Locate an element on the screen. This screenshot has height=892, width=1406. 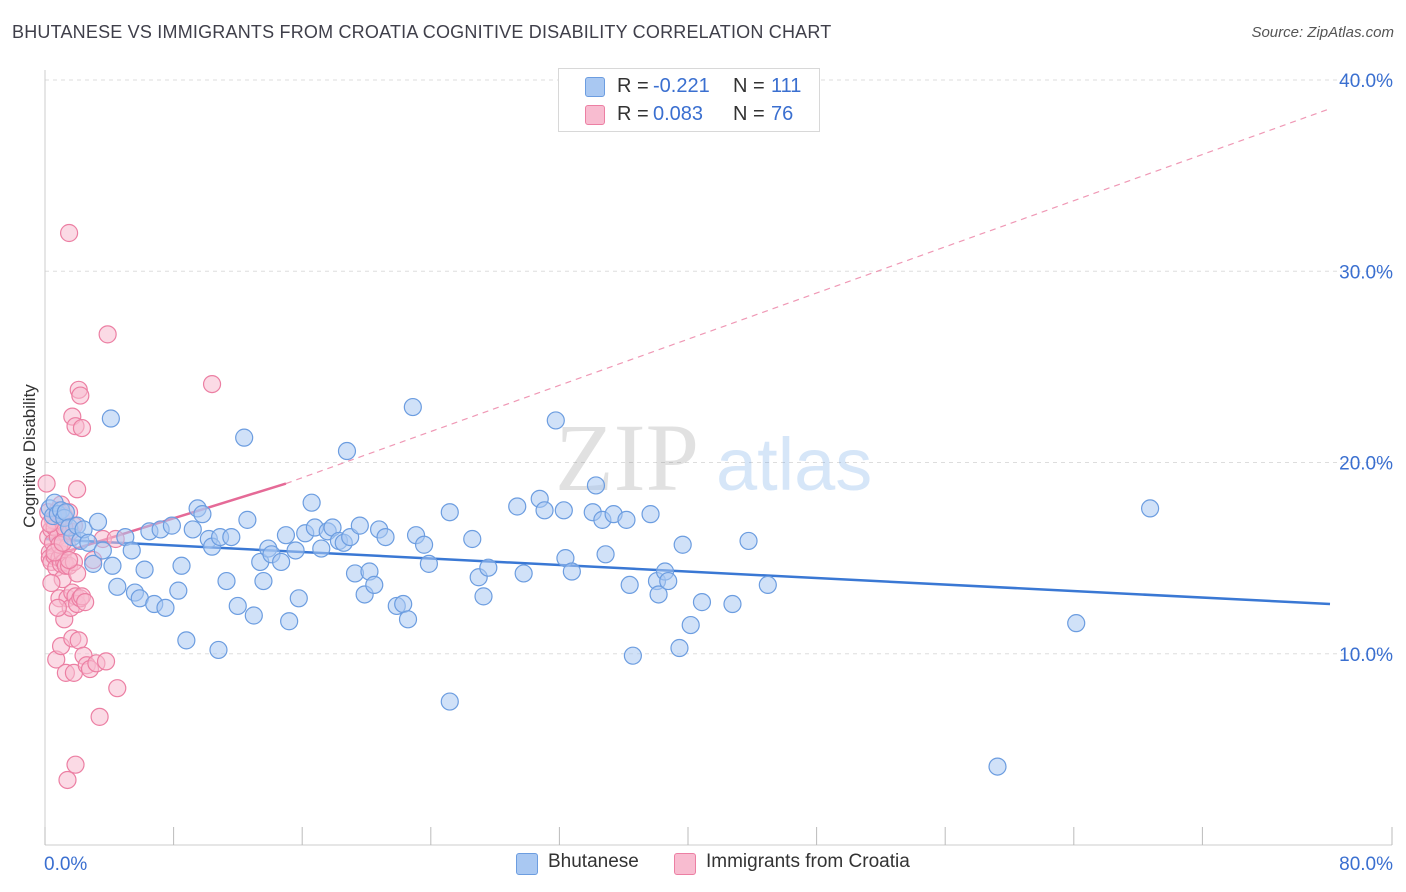
watermark-atlas: atlas is located at coordinates (794, 464).